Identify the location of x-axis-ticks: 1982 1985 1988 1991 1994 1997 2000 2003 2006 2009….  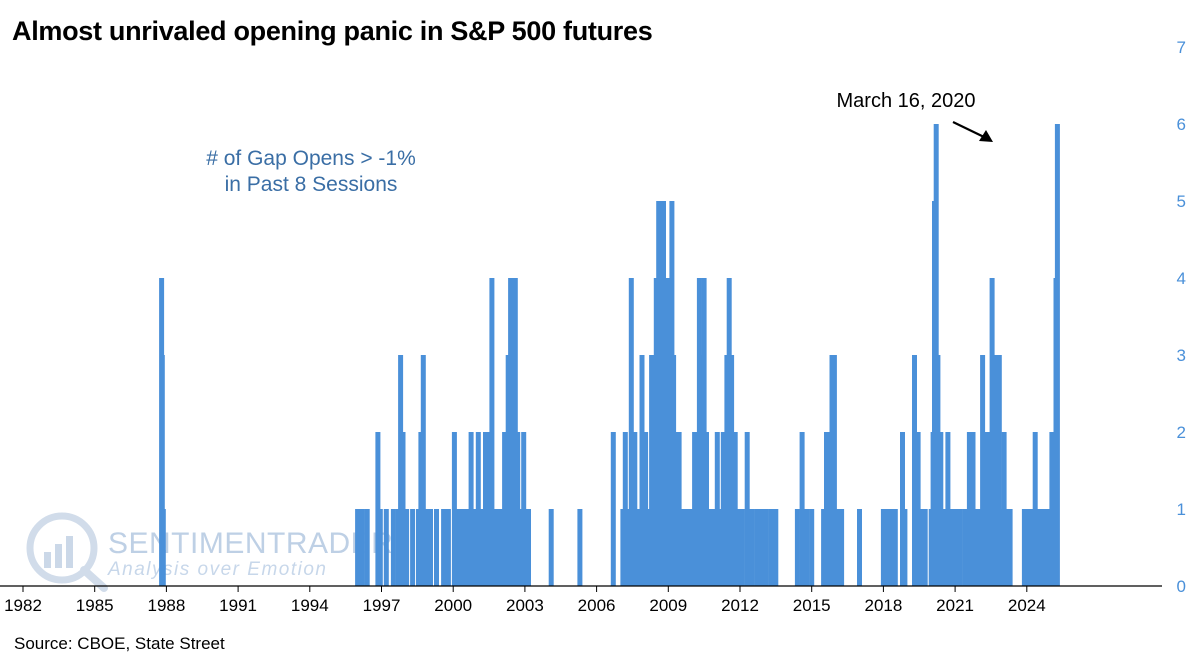
(525, 600).